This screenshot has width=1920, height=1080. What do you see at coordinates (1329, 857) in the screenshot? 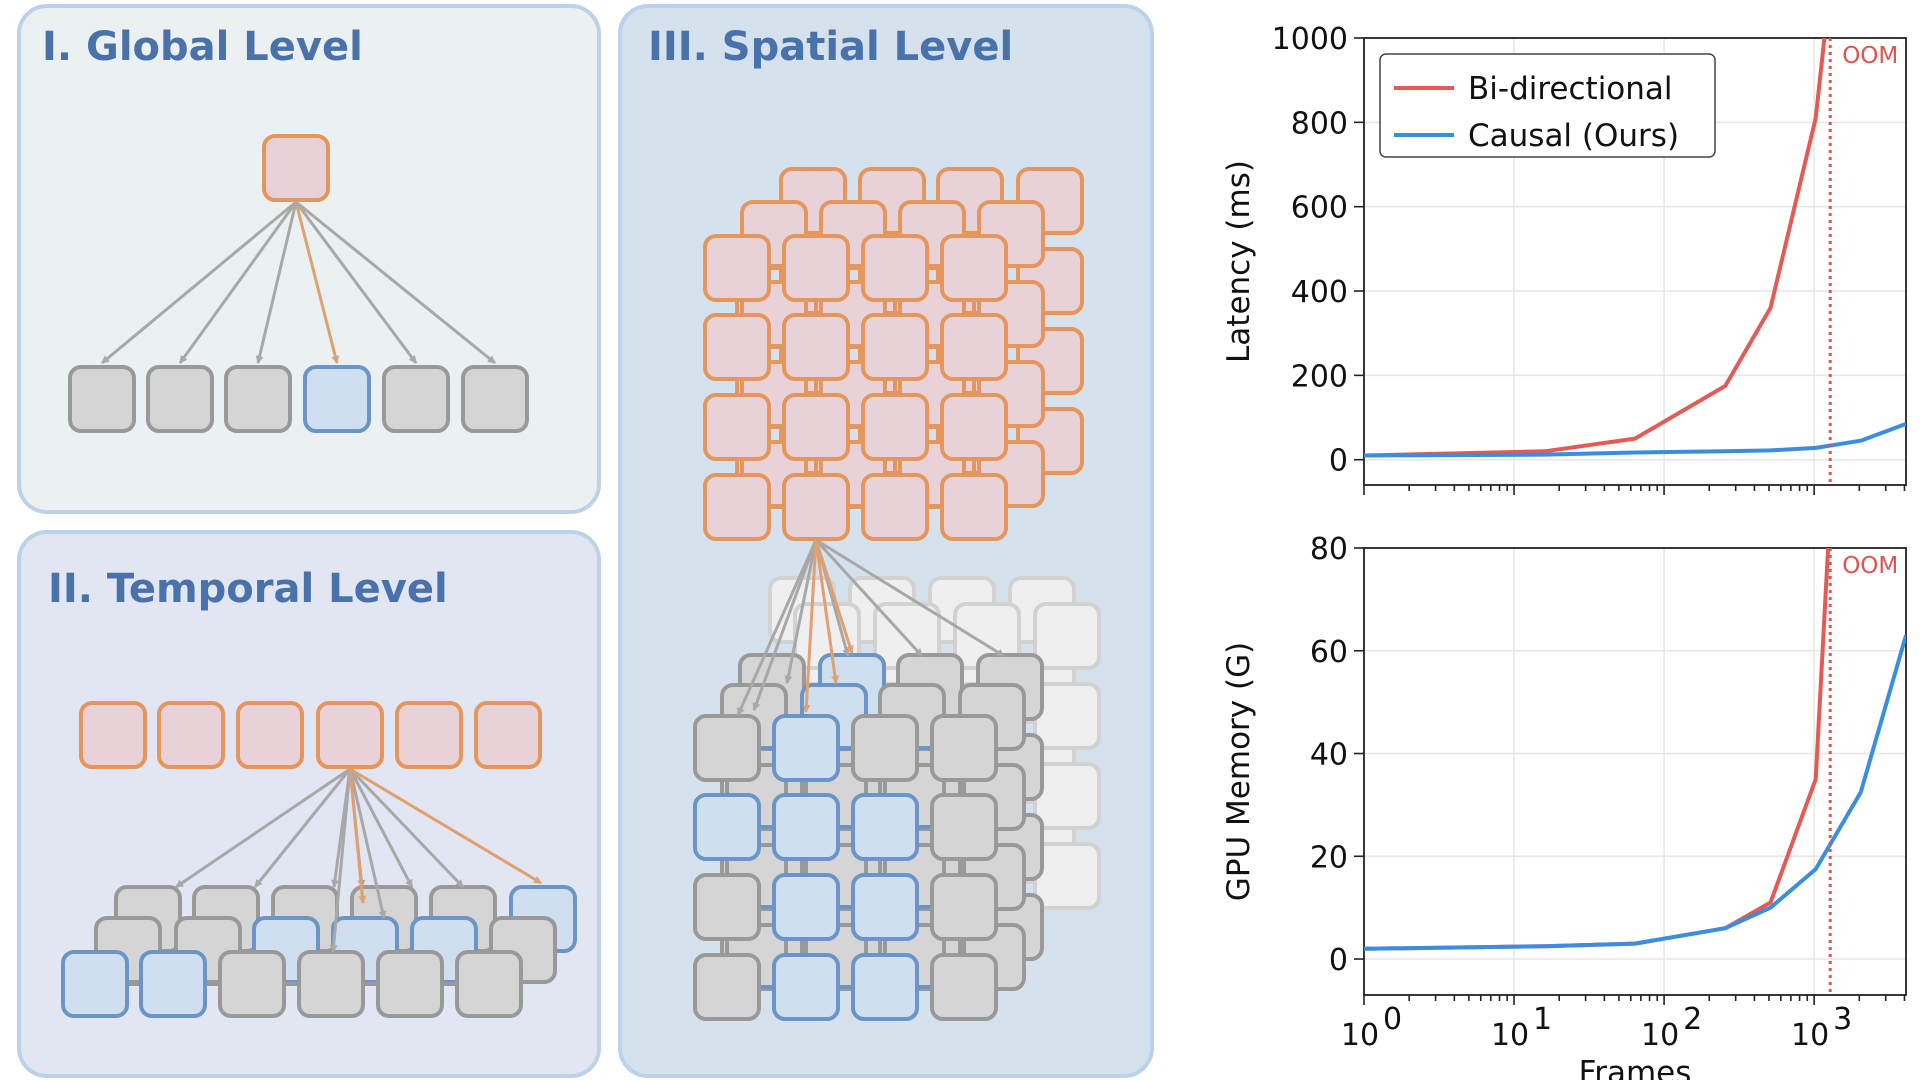
I see `y-tick-label: 20` at bounding box center [1329, 857].